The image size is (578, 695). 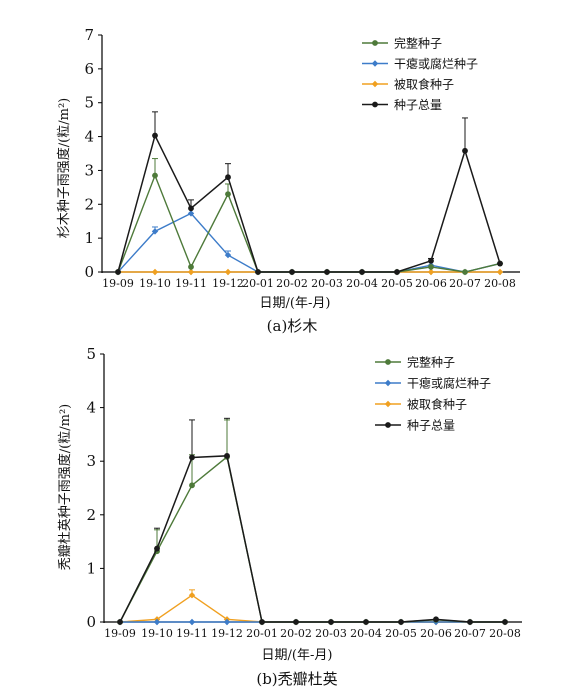 What do you see at coordinates (296, 679) in the screenshot?
I see `caption: (b)秃瓣杜英` at bounding box center [296, 679].